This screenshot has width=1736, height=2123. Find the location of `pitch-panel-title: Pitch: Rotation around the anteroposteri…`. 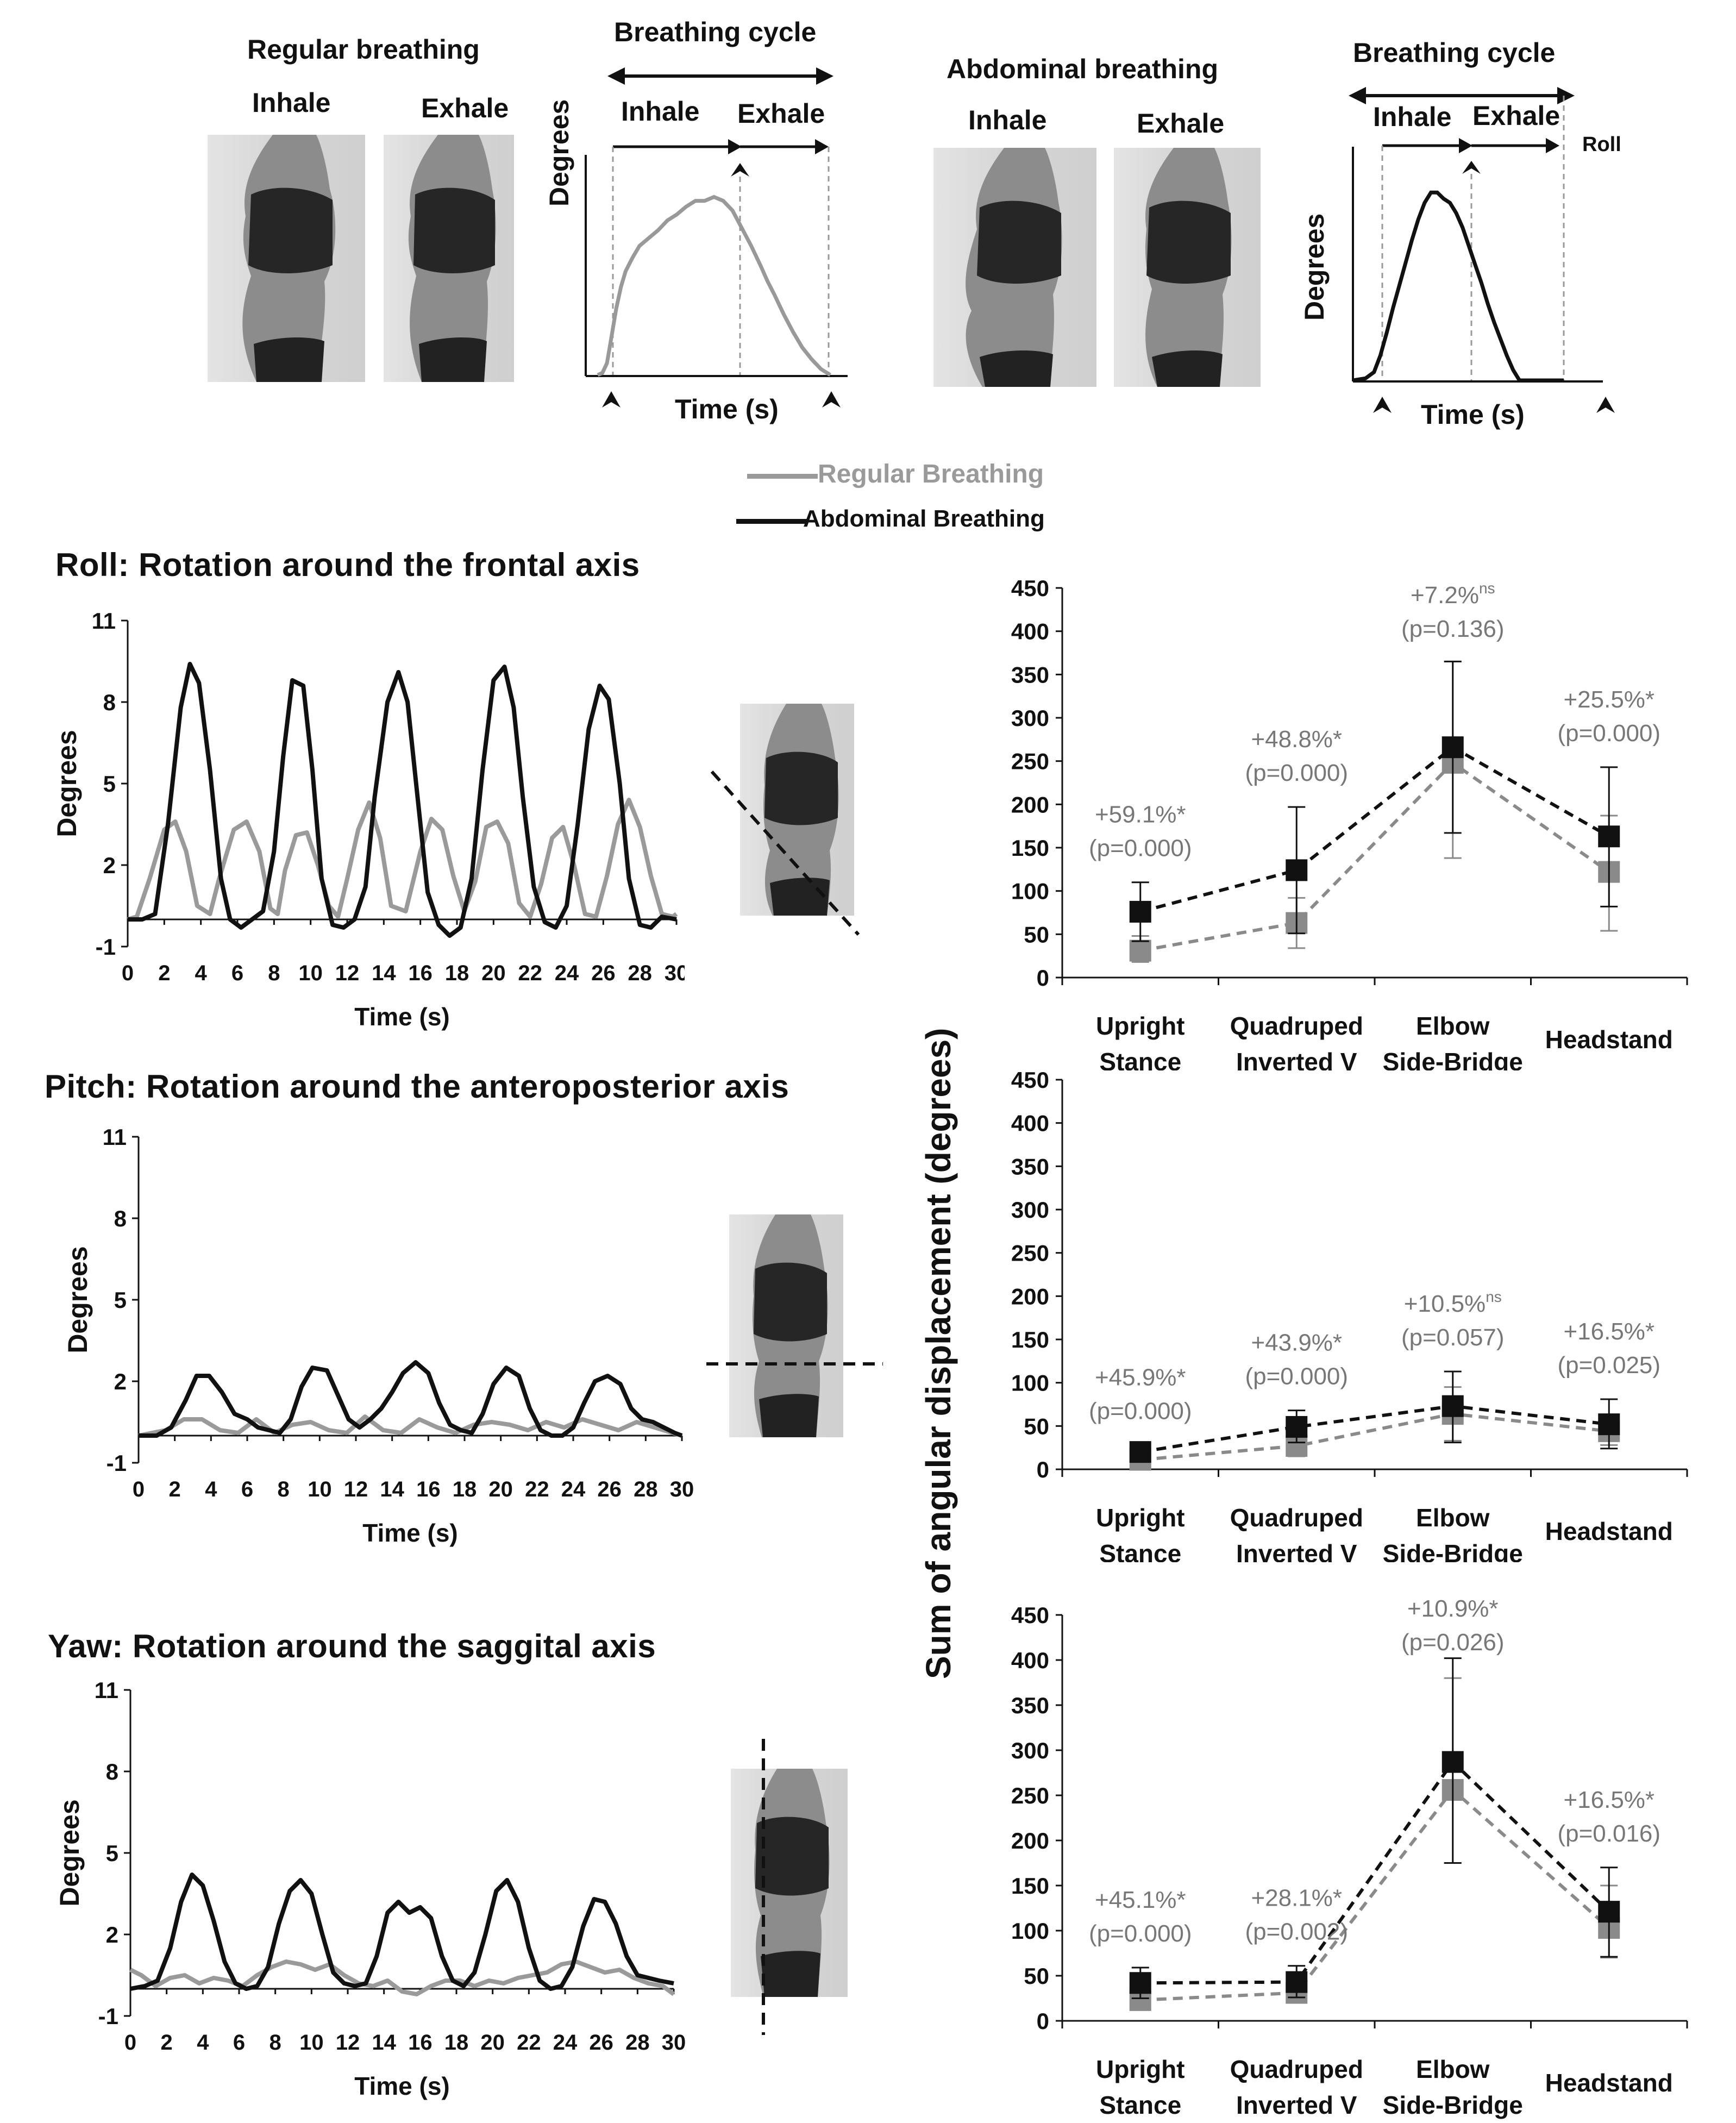

pitch-panel-title: Pitch: Rotation around the anteroposteri… is located at coordinates (417, 1086).